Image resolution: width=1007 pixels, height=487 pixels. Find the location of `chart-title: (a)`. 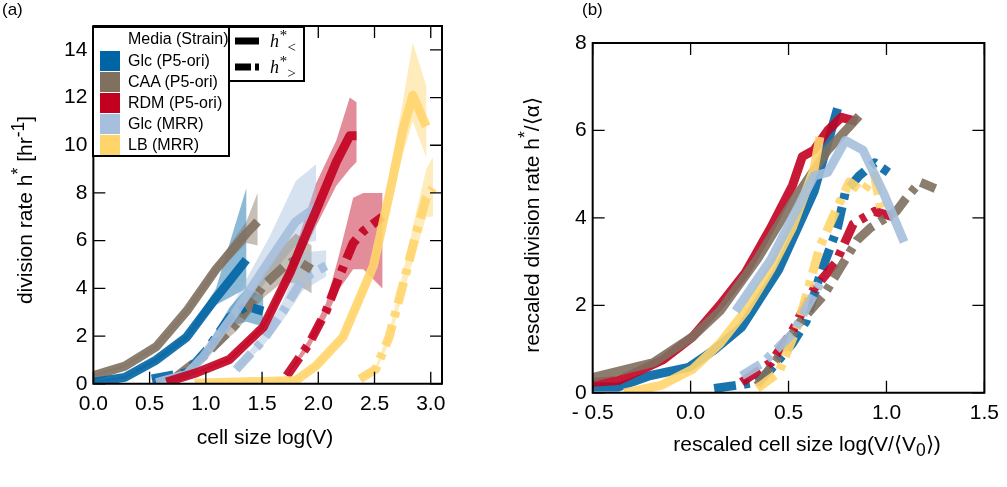

chart-title: (a) is located at coordinates (12, 10).